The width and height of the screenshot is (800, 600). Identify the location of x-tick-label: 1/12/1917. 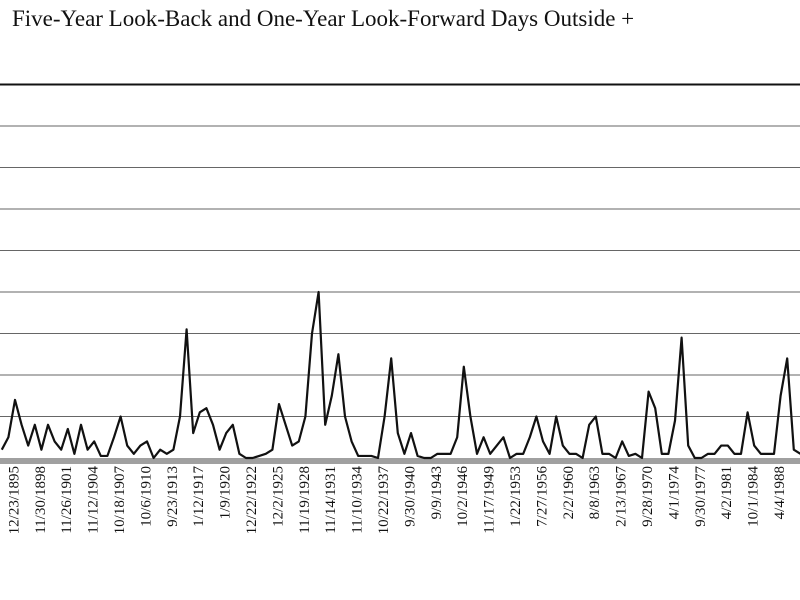
(199, 496).